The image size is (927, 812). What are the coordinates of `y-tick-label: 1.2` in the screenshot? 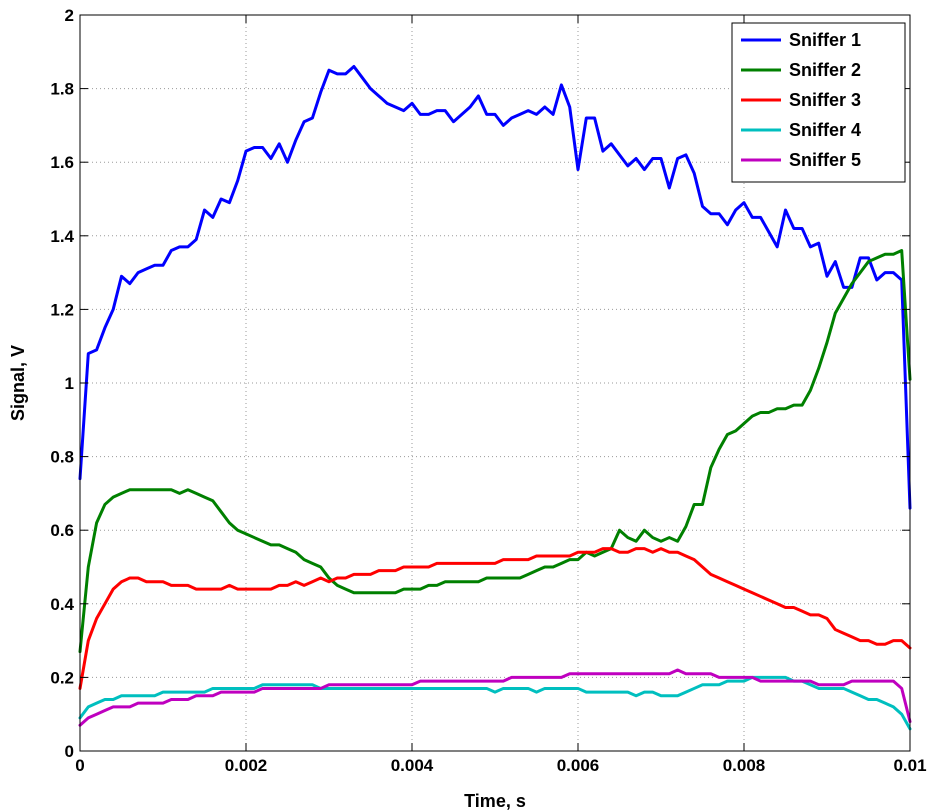 It's located at (62, 309).